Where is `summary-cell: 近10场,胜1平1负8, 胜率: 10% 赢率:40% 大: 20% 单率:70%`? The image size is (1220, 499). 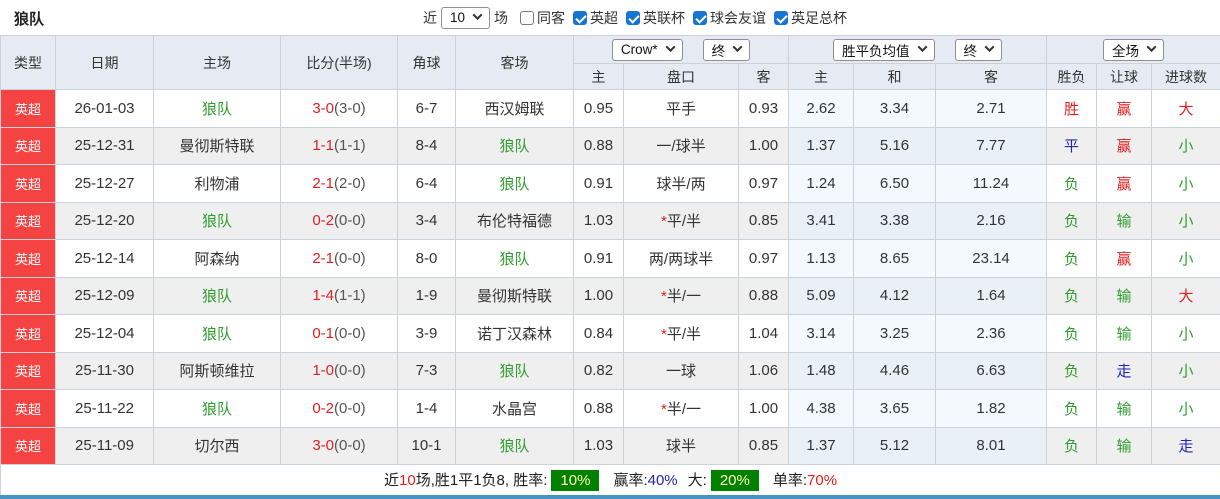
summary-cell: 近10场,胜1平1负8, 胜率: 10% 赢率:40% 大: 20% 单率:70% is located at coordinates (610, 479).